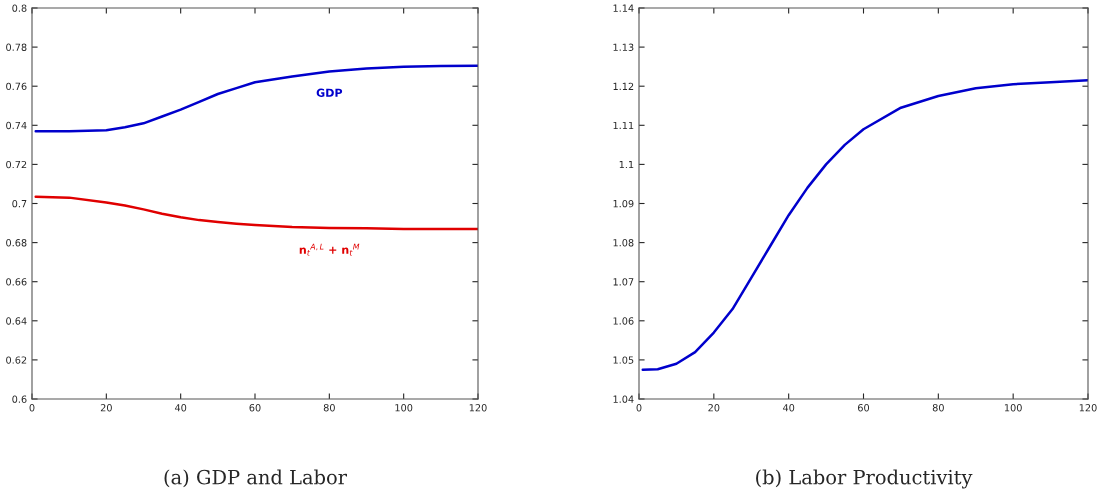 This screenshot has height=498, width=1098. Describe the element at coordinates (623, 203) in the screenshot. I see `y-tick-label: 1.09` at that location.